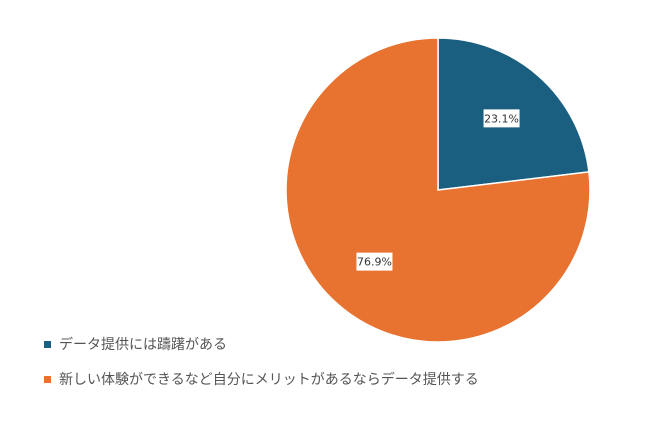 This screenshot has width=650, height=447. What do you see at coordinates (47, 344) in the screenshot?
I see `legend-swatch-hesitant` at bounding box center [47, 344].